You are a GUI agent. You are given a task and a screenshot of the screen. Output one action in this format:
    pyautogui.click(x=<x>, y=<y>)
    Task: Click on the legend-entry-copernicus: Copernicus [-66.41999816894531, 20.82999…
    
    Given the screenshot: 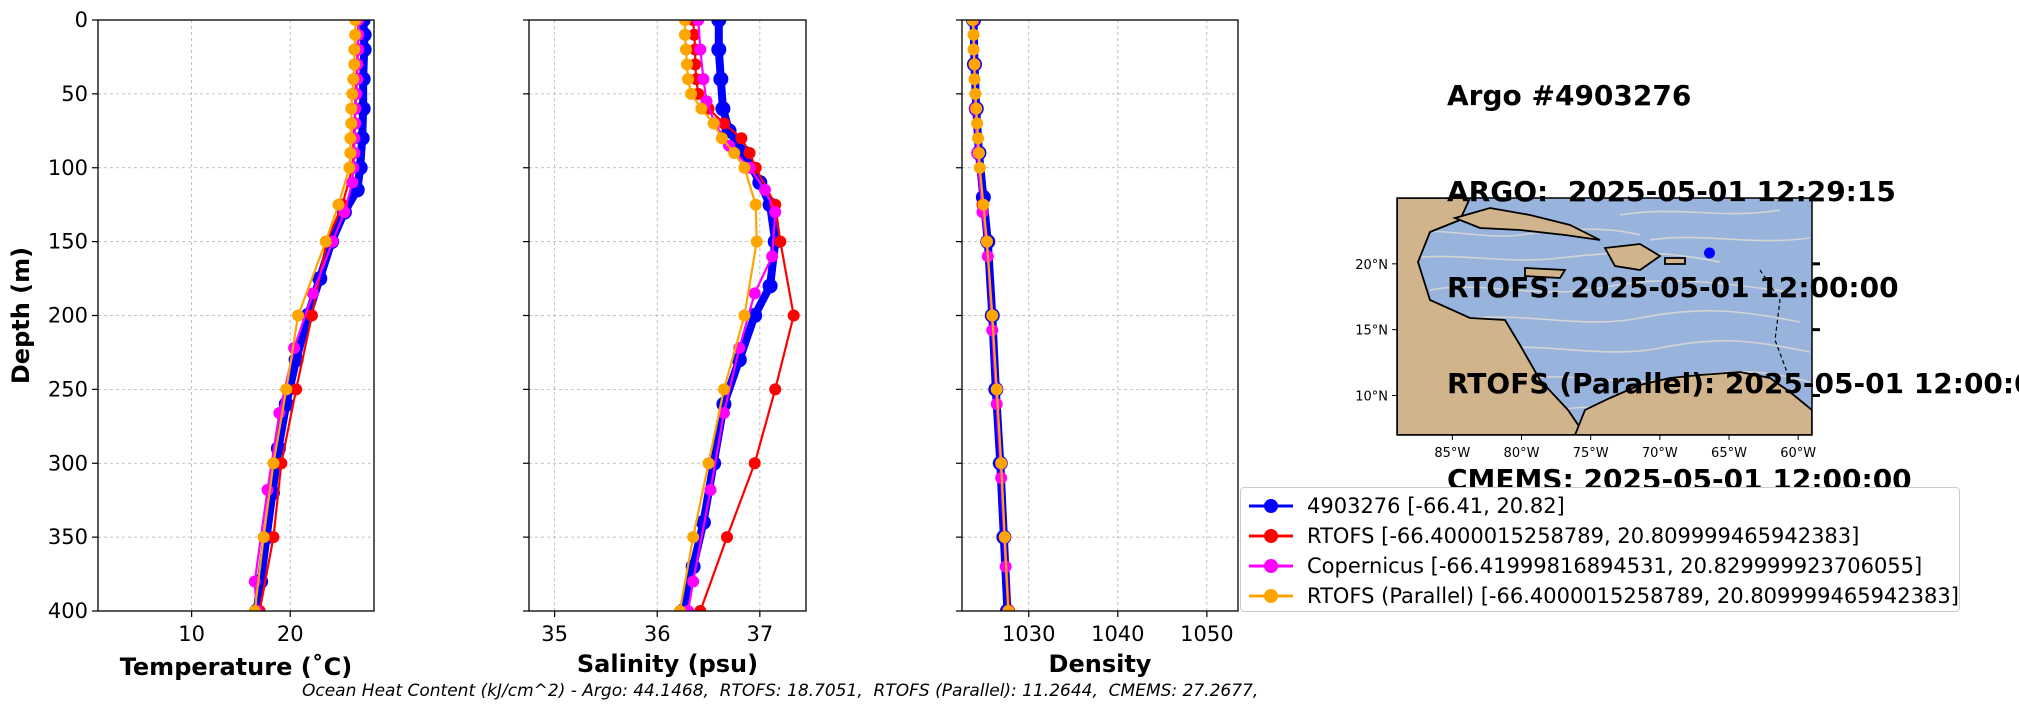 What is the action you would take?
    pyautogui.click(x=1600, y=566)
    